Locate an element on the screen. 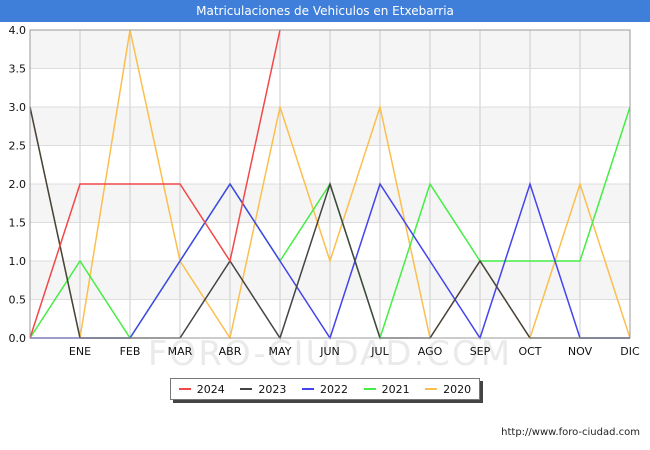  y-tick-label: 0.5 is located at coordinates (18, 300).